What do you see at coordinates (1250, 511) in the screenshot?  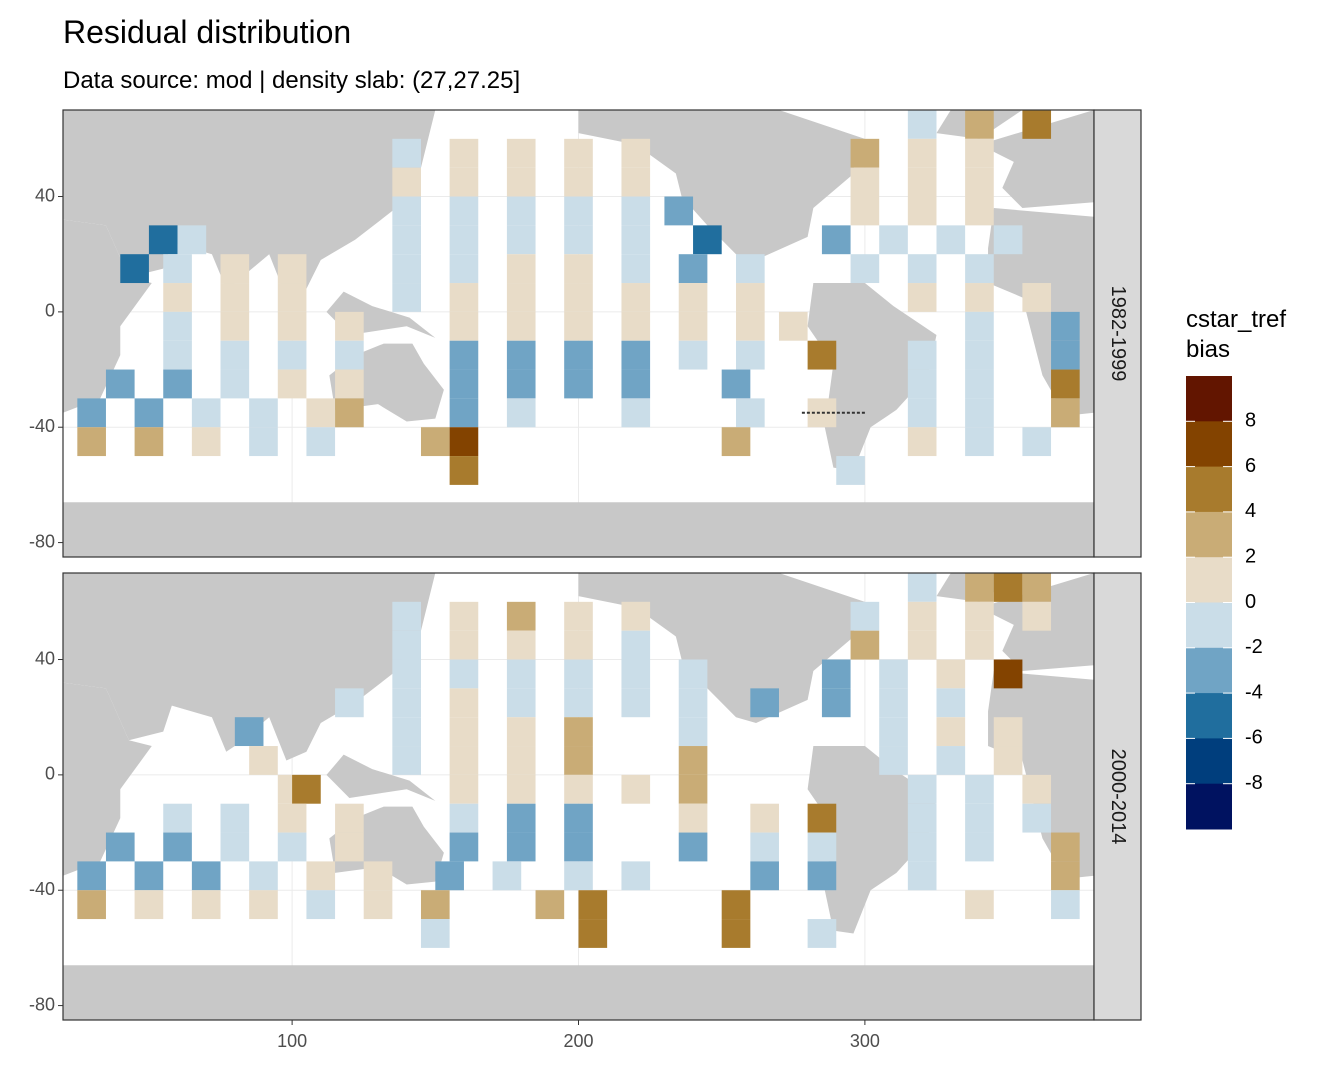 I see `legend-tick-label: 4` at bounding box center [1250, 511].